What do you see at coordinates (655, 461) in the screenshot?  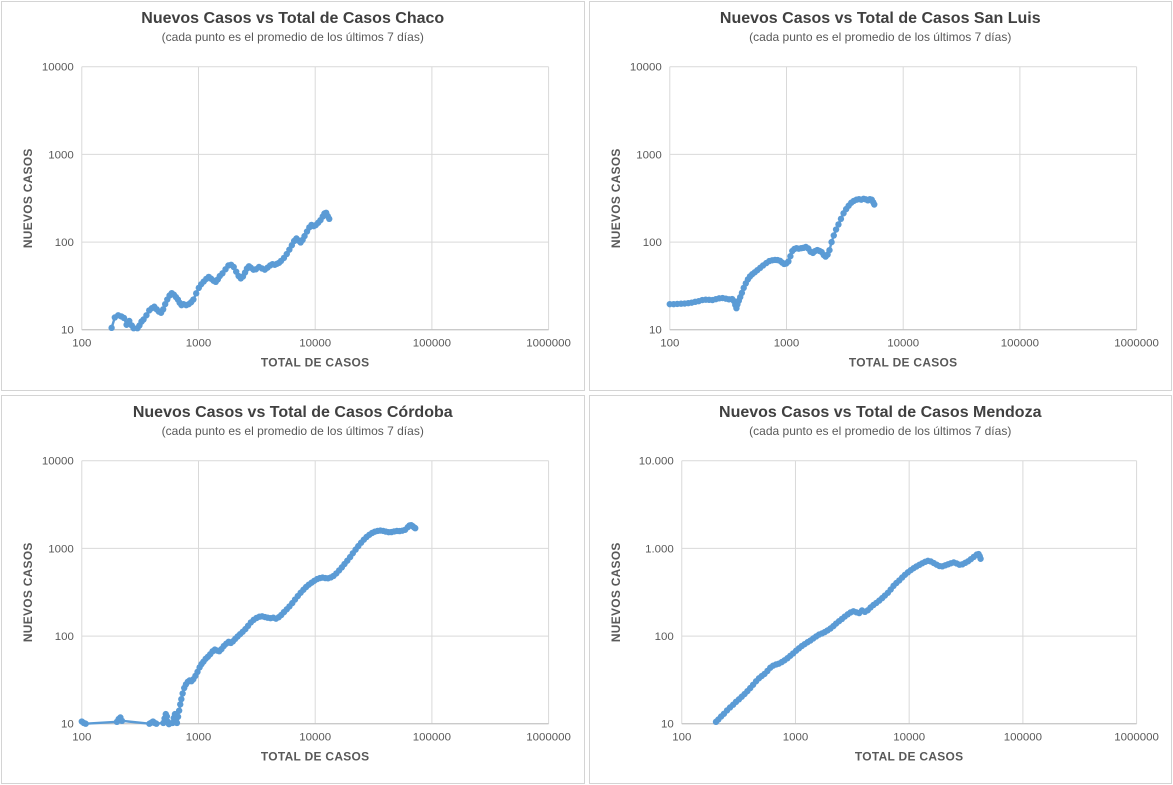 I see `y-tick-label: 10.000` at bounding box center [655, 461].